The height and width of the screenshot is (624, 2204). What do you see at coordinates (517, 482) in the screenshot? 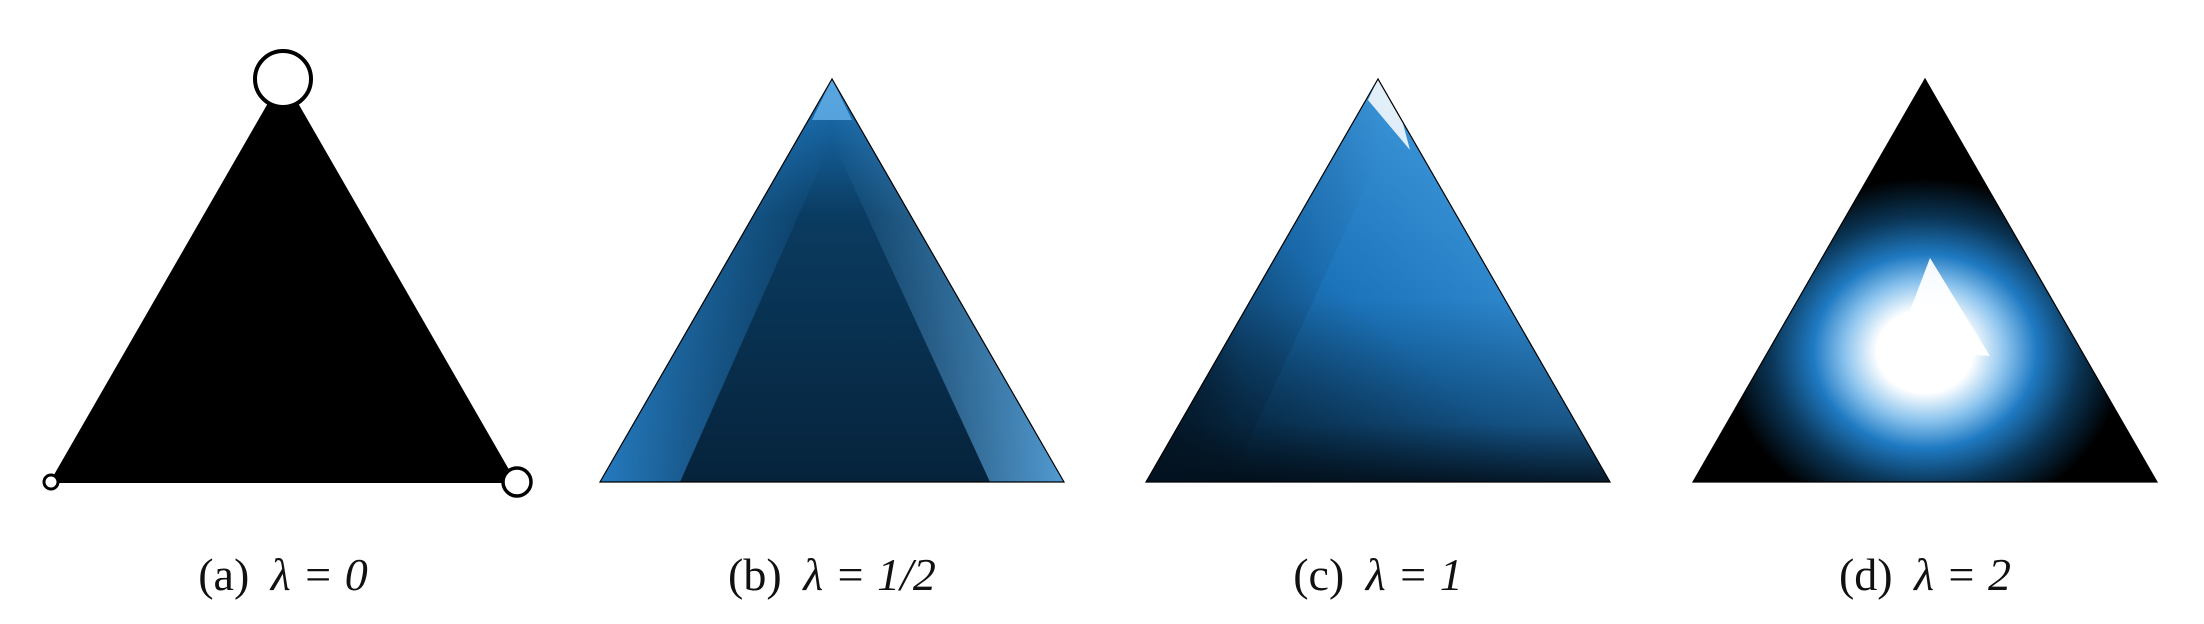
I see `vertex-marker-bottom-right` at bounding box center [517, 482].